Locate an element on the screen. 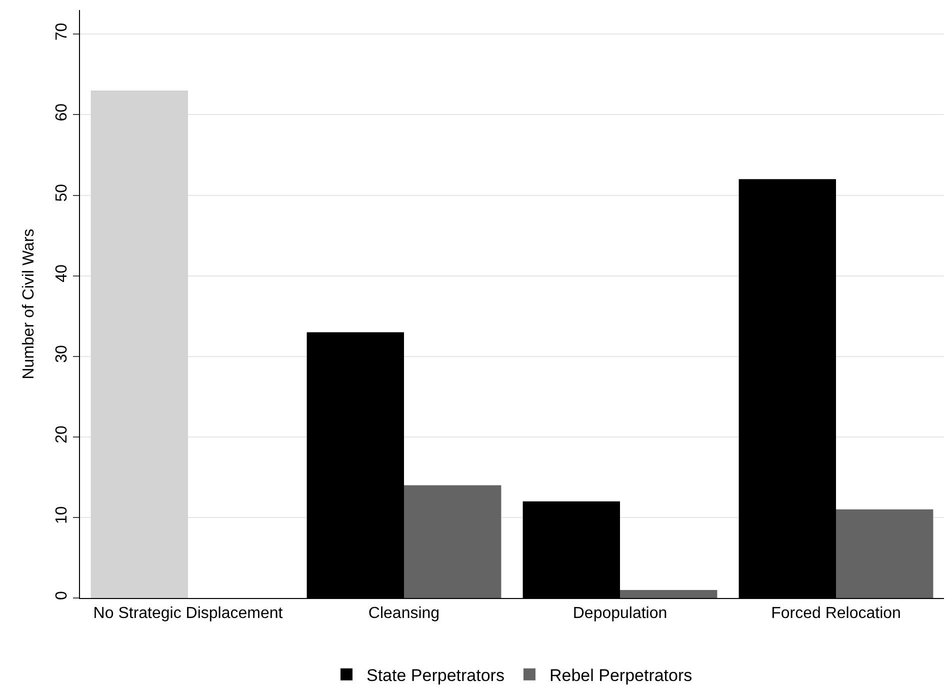 The height and width of the screenshot is (698, 949). y-tick-label: 50 is located at coordinates (62, 193).